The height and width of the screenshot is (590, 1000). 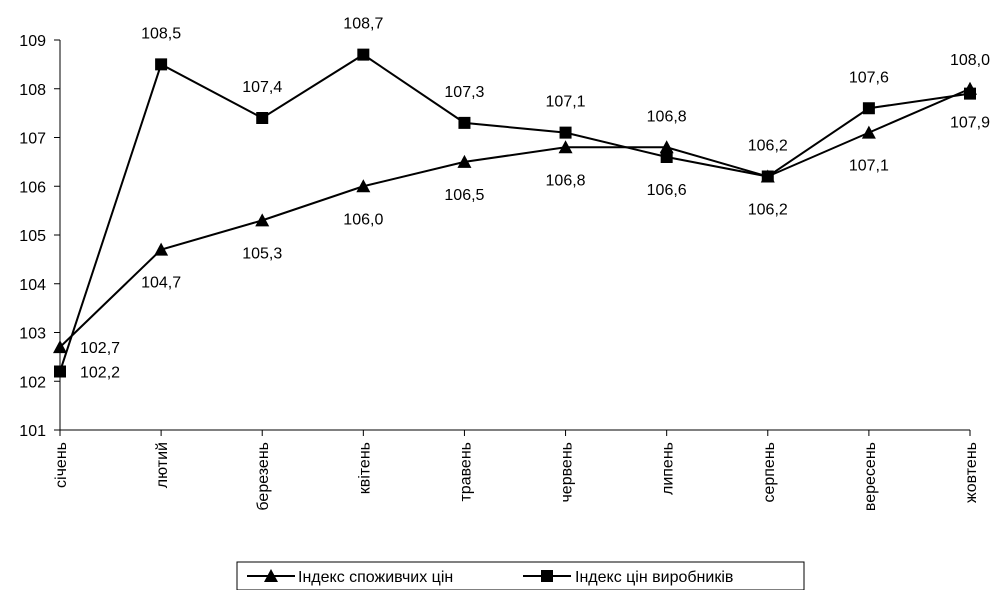 What do you see at coordinates (161, 33) in the screenshot?
I see `ppi-data-label: 108,5` at bounding box center [161, 33].